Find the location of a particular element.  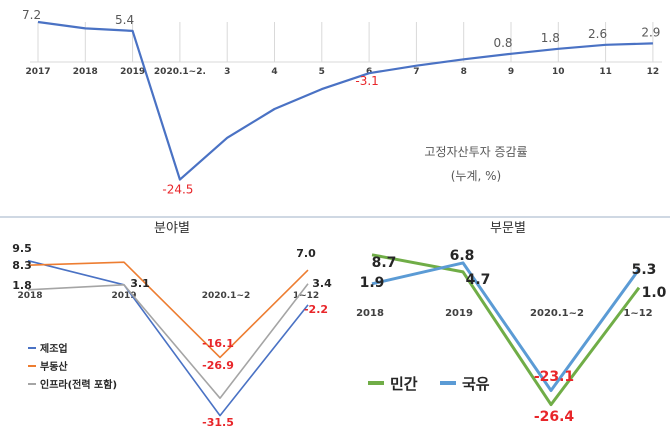

ownership-chart-series is located at coordinates (506, 330).